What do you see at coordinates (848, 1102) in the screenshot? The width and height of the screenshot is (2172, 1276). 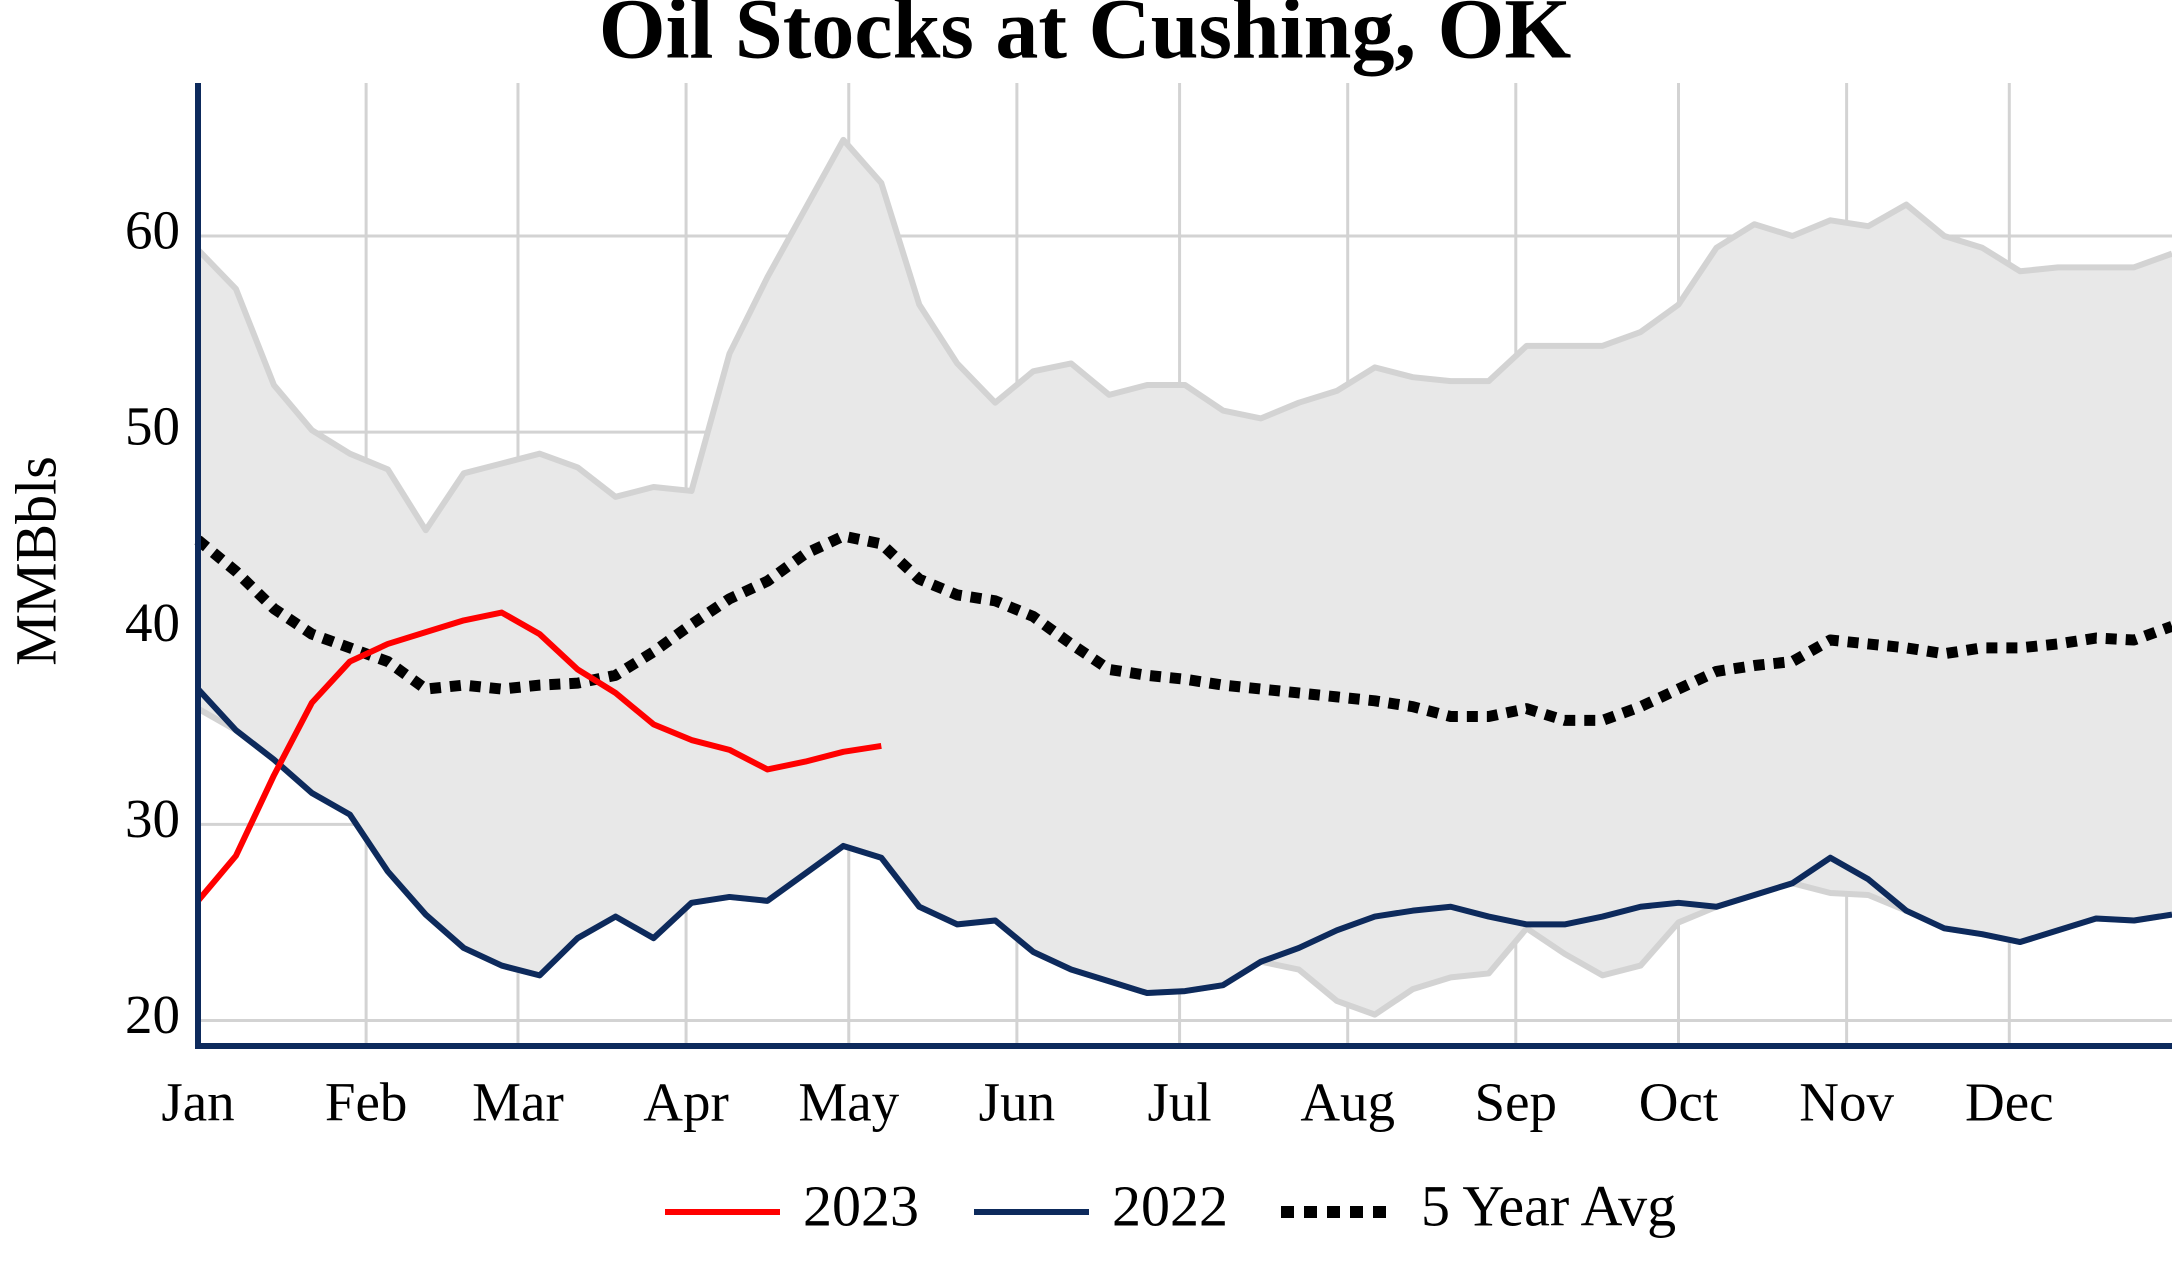 I see `x-tick-label: May` at bounding box center [848, 1102].